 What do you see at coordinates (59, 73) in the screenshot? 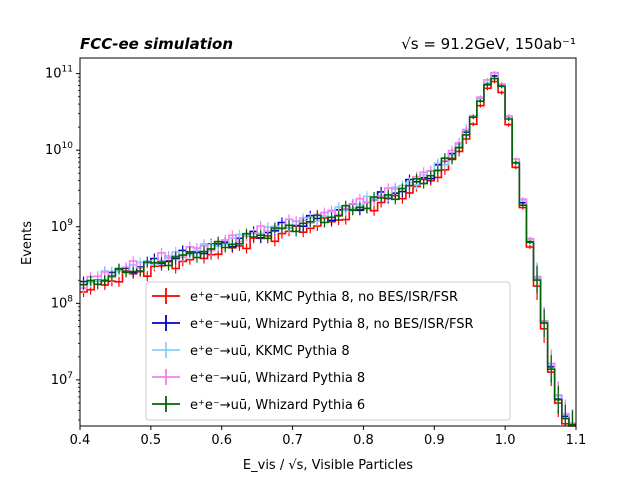
I see `y-tick-label: 10¹¹` at bounding box center [59, 73].